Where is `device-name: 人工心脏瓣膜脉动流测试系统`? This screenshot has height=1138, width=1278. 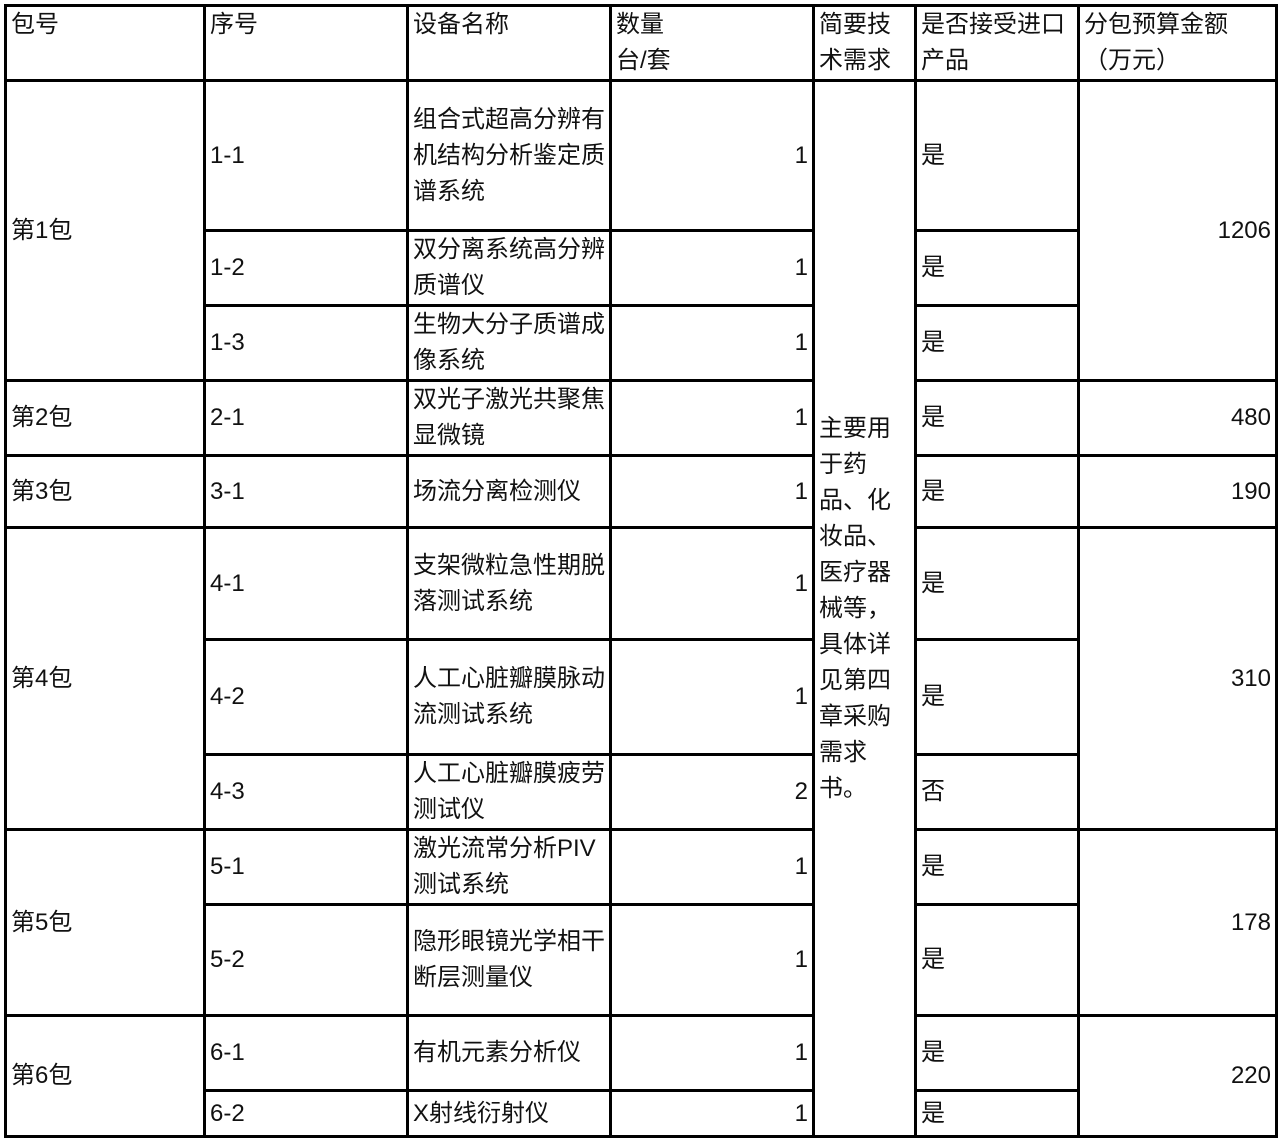 device-name: 人工心脏瓣膜脉动流测试系统 is located at coordinates (509, 697).